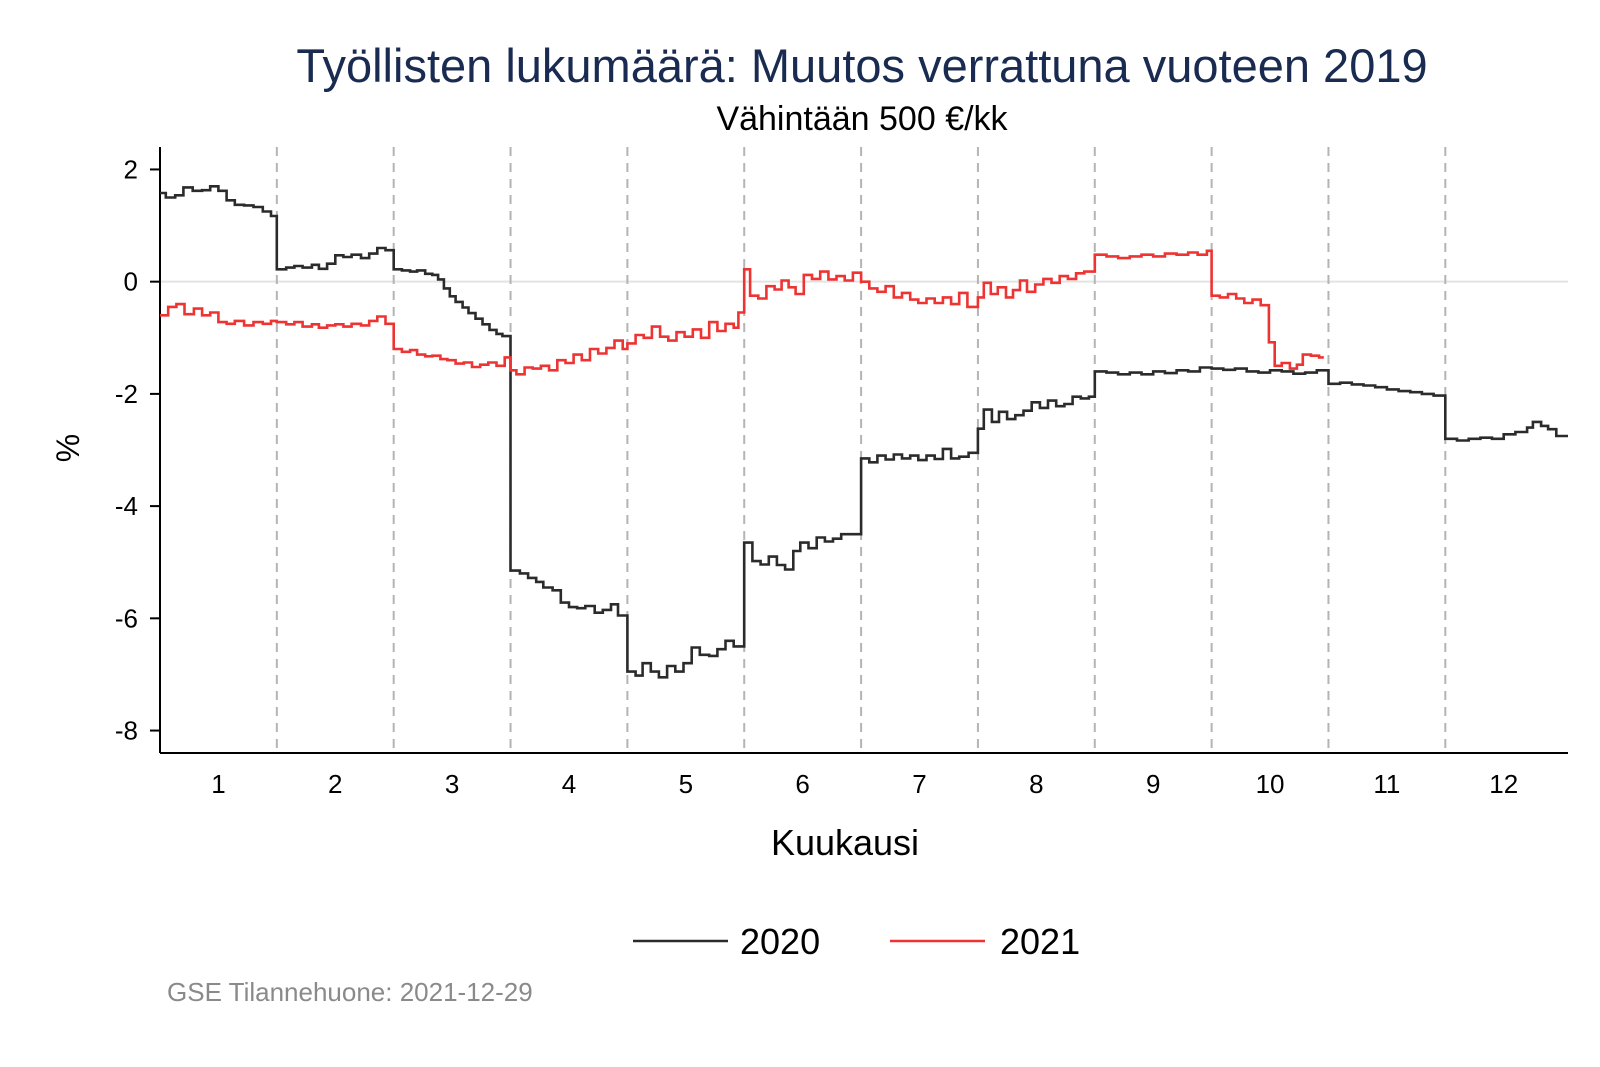 This screenshot has height=1067, width=1600. What do you see at coordinates (742, 312) in the screenshot?
I see `series-line-2021` at bounding box center [742, 312].